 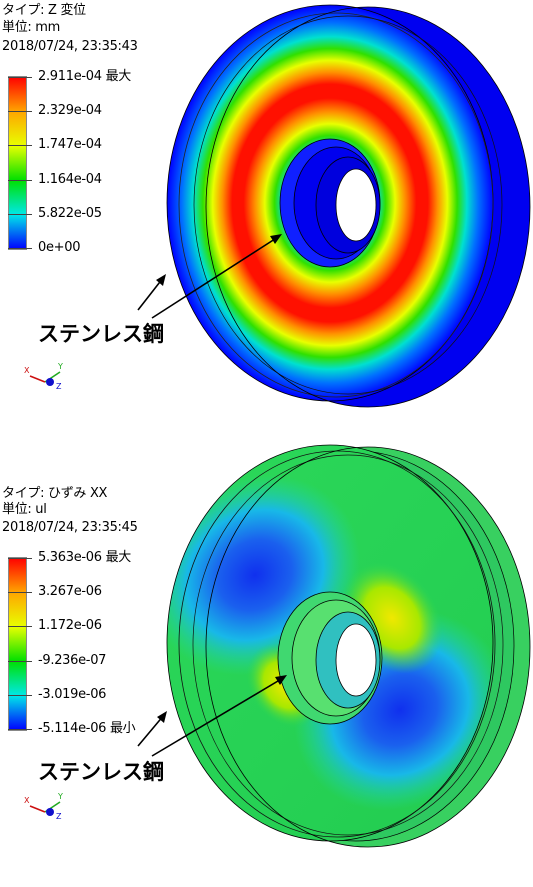 What do you see at coordinates (70, 625) in the screenshot?
I see `legend-label: 1.172e-06` at bounding box center [70, 625].